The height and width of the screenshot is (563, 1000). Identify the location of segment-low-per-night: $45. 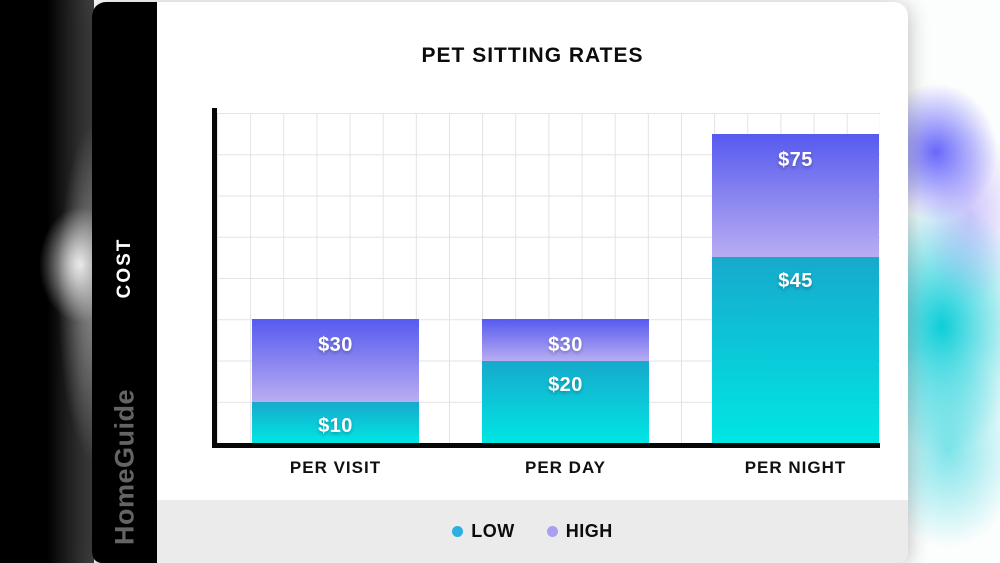
(795, 350).